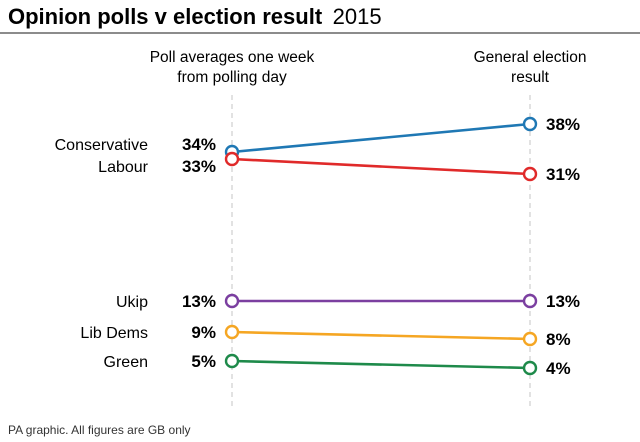  Describe the element at coordinates (348, 301) in the screenshot. I see `series-ukip: Ukip 13% 13%` at that location.